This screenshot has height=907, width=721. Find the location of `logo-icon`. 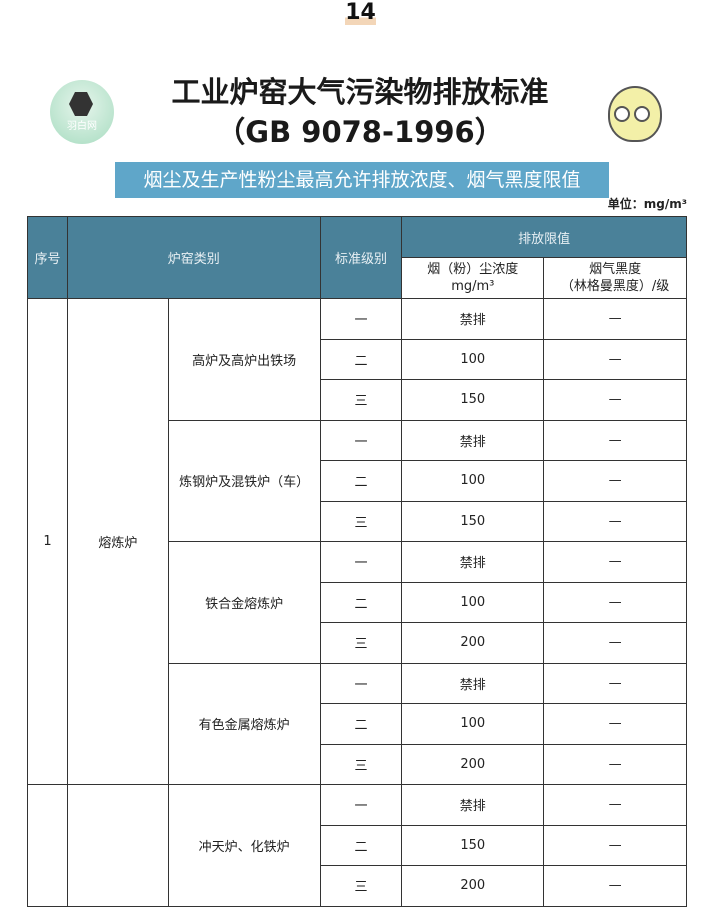

logo-icon is located at coordinates (81, 104).